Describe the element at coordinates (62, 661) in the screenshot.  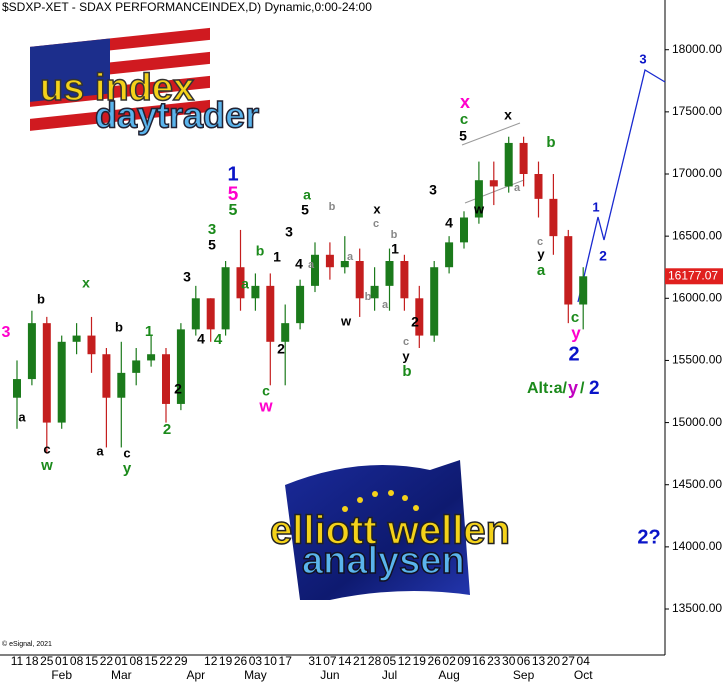
I see `x-tick-label: 01` at that location.